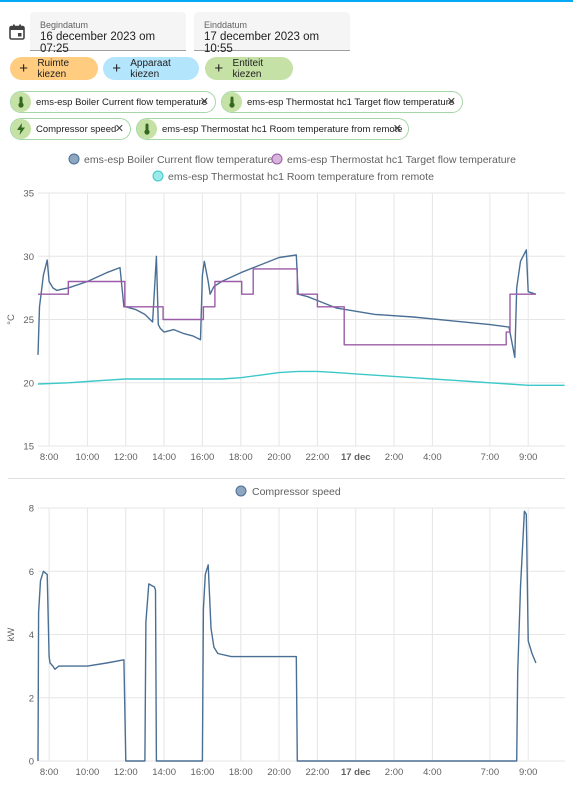 This screenshot has width=573, height=800. I want to click on entity-chip-label: Compressor speed, so click(76, 129).